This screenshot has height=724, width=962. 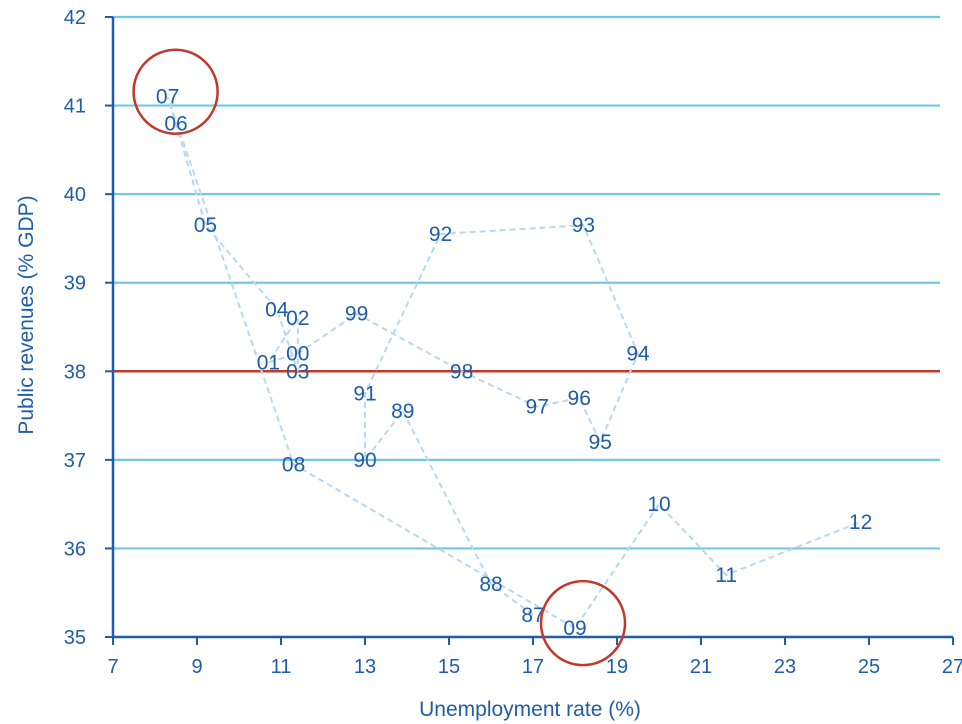 I want to click on point-label-94: 94, so click(x=638, y=354).